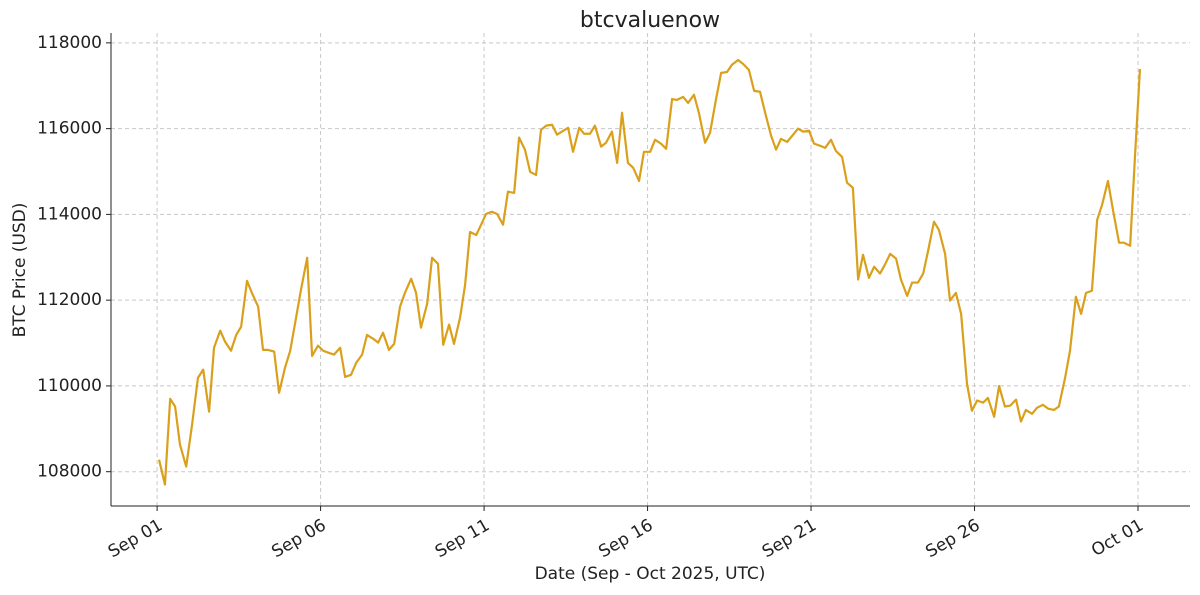  Describe the element at coordinates (952, 538) in the screenshot. I see `x-tick-label: Sep 26` at that location.